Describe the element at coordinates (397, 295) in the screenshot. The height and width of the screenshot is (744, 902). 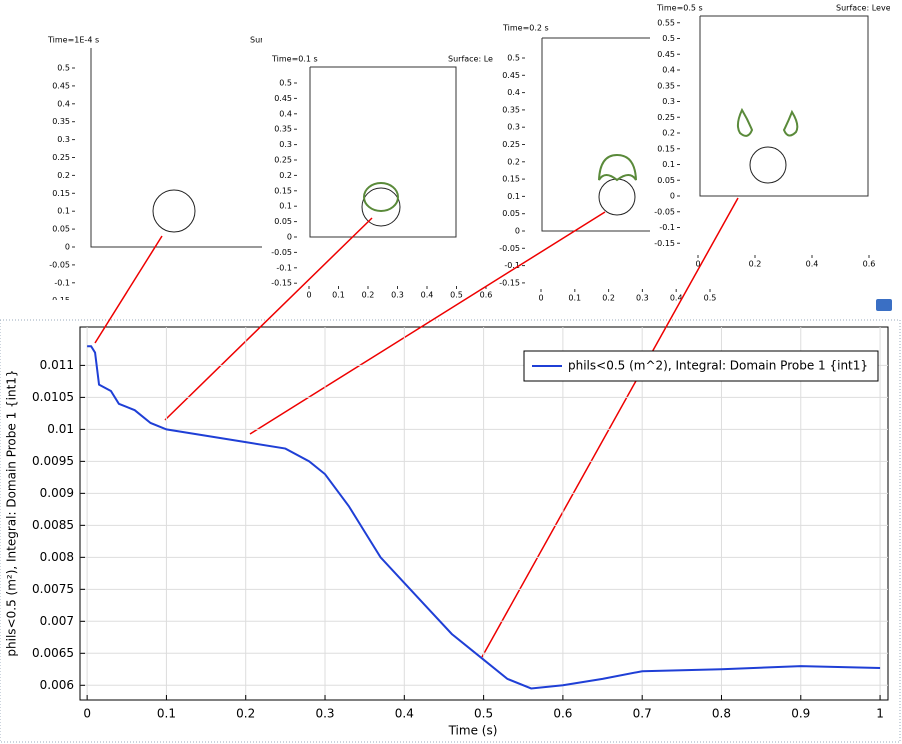
I see `snapshot-x-tick: 0.3` at that location.